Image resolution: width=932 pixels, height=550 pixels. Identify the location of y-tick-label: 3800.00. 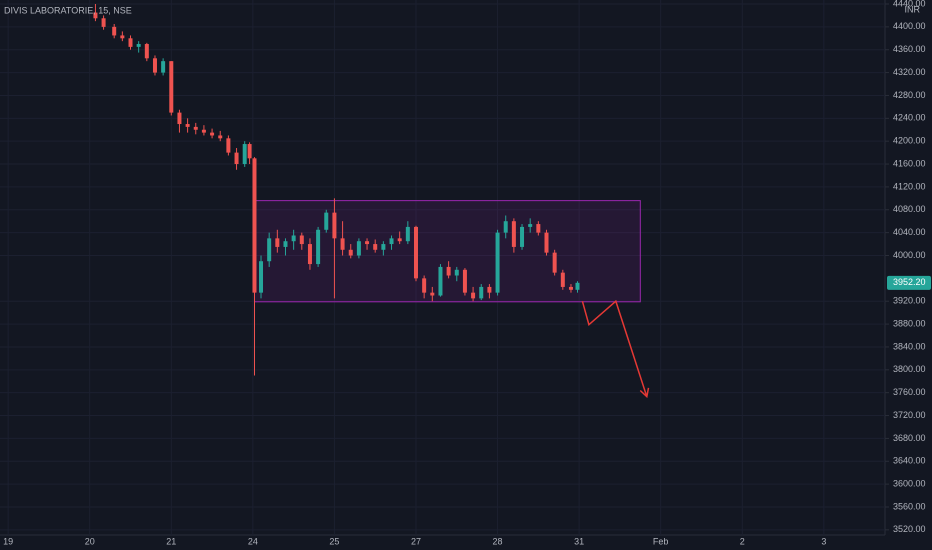
(909, 369).